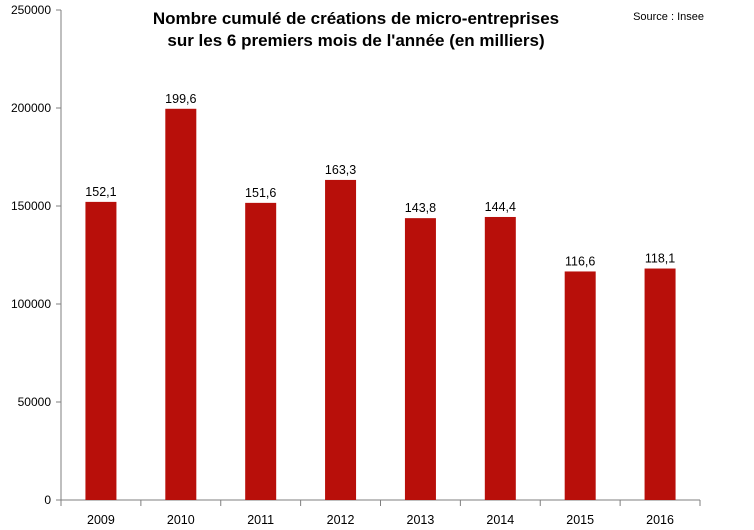  I want to click on data-label-2011: 151,6, so click(260, 193).